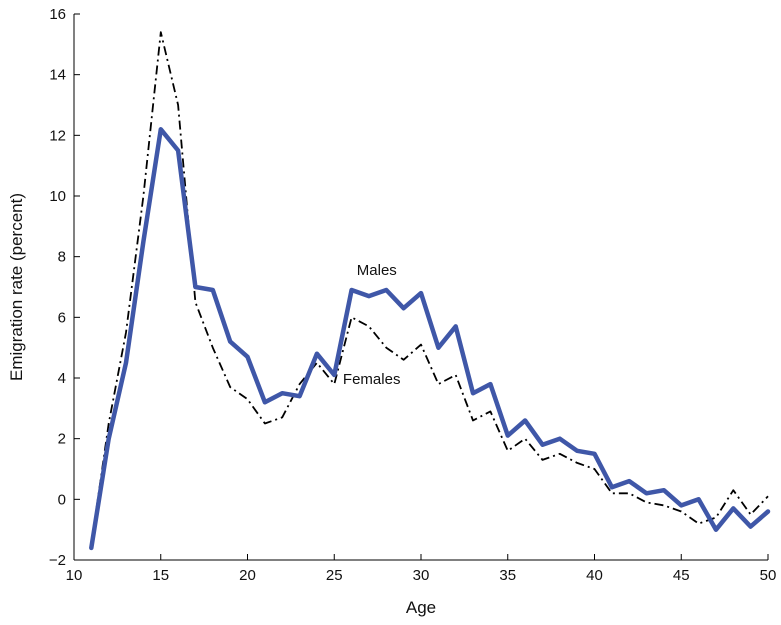 The width and height of the screenshot is (781, 625). What do you see at coordinates (334, 575) in the screenshot?
I see `x-tick-label: 25` at bounding box center [334, 575].